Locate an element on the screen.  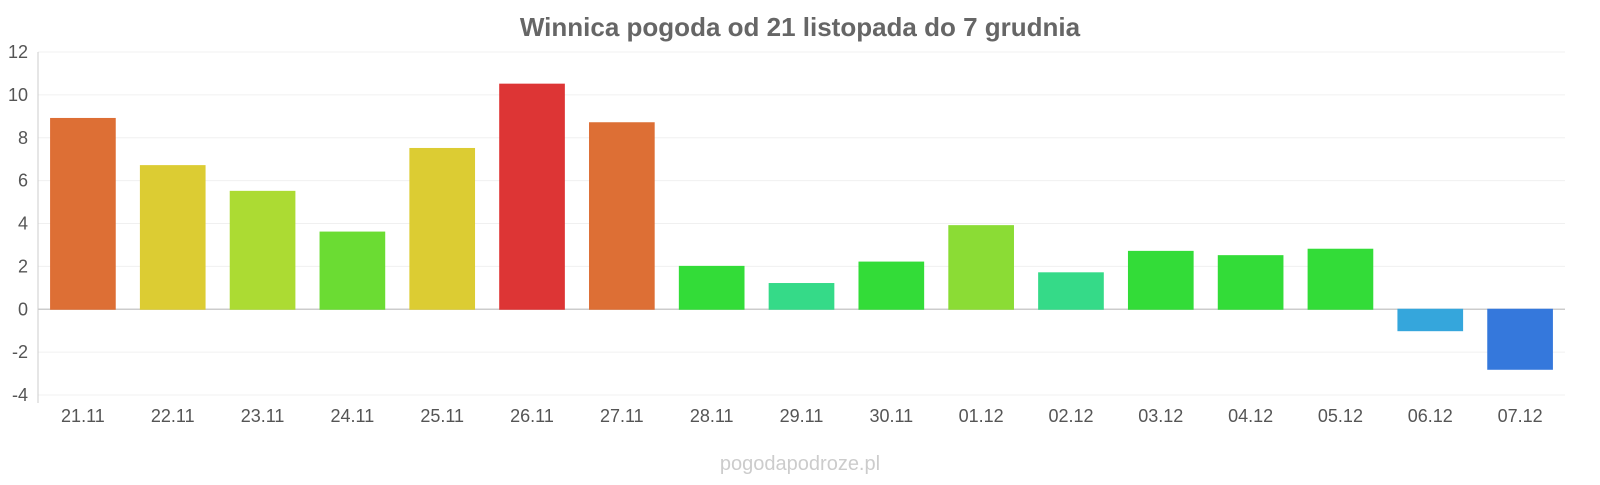
x-tick-label: 23.11 is located at coordinates (263, 416).